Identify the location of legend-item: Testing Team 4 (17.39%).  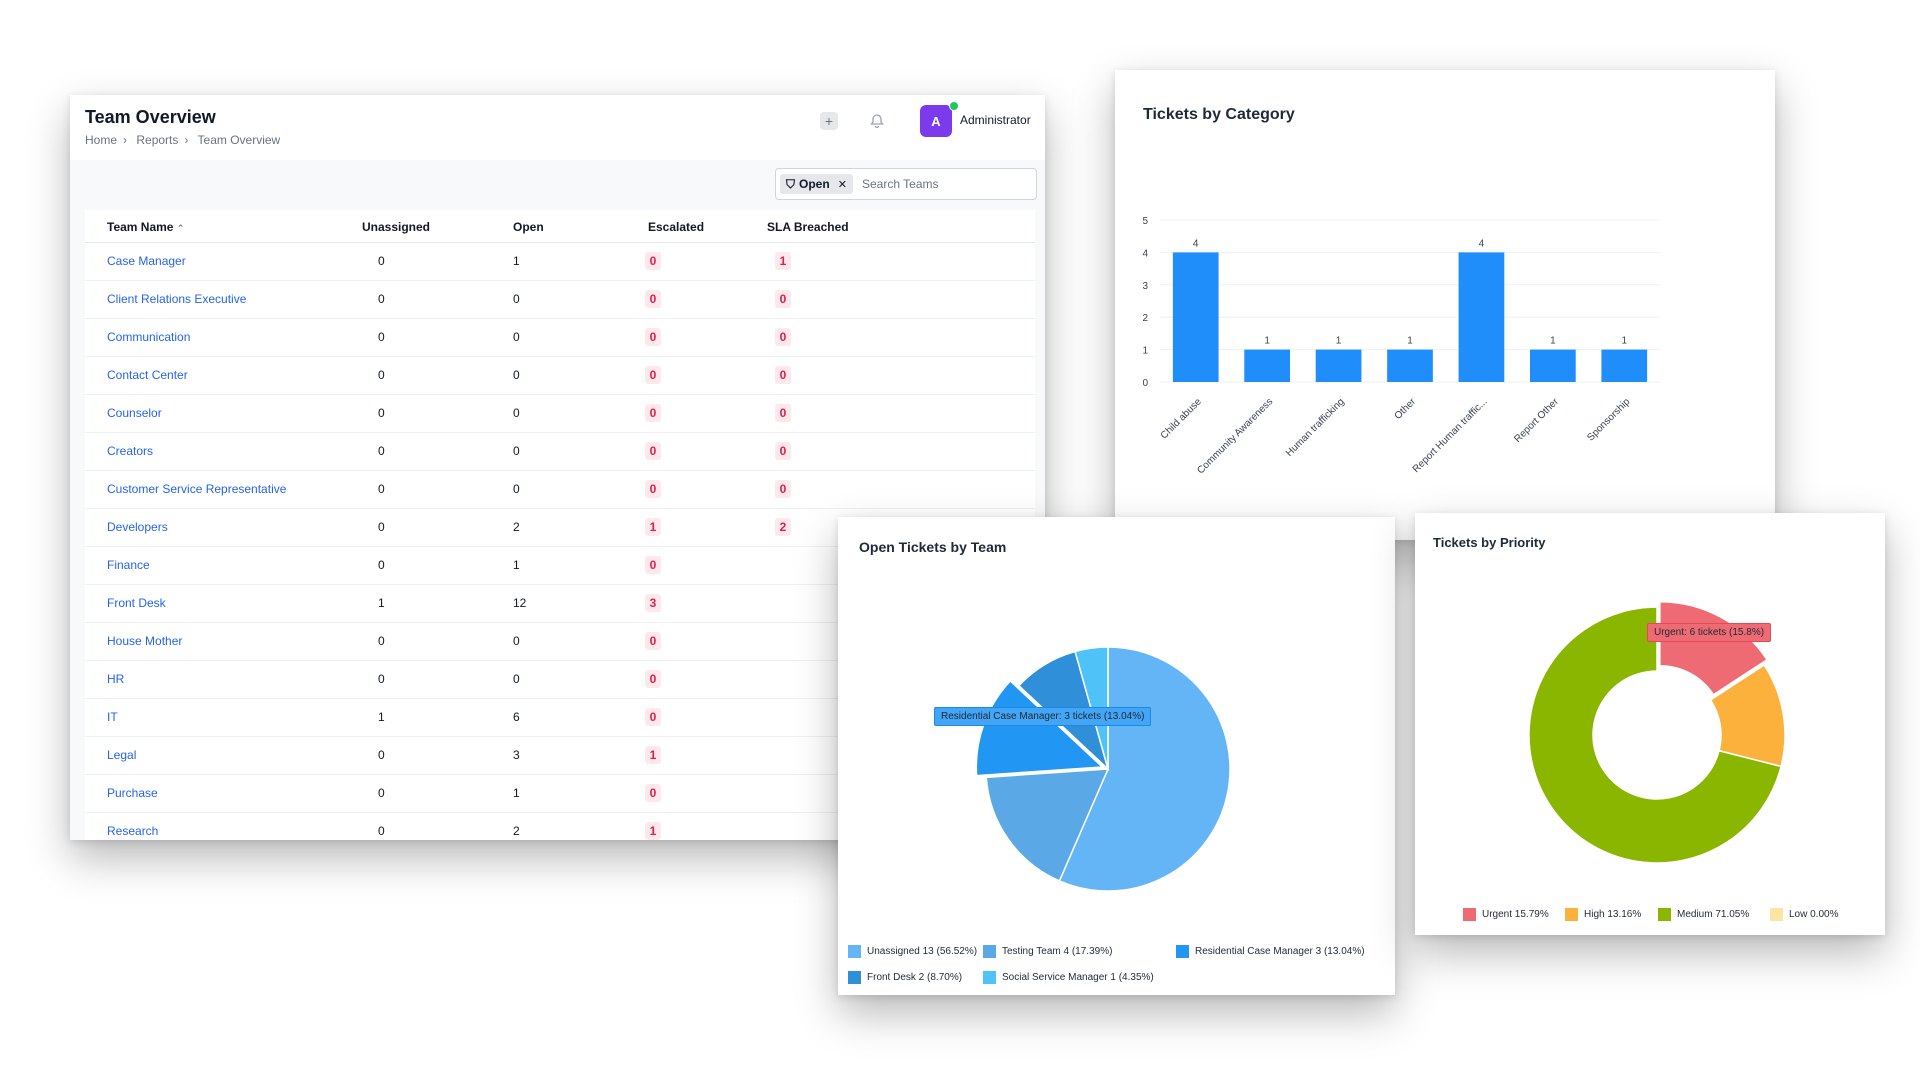
(1047, 951).